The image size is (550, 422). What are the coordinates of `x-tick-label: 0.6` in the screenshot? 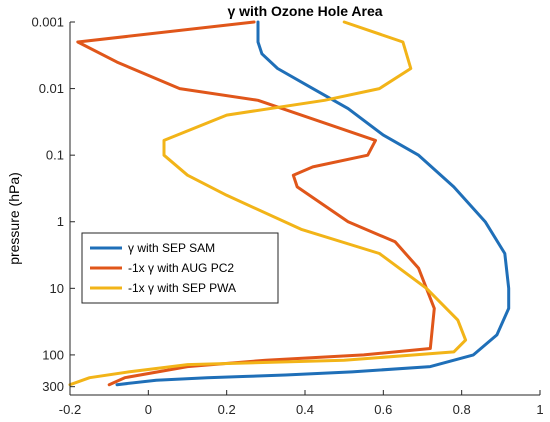 It's located at (383, 409).